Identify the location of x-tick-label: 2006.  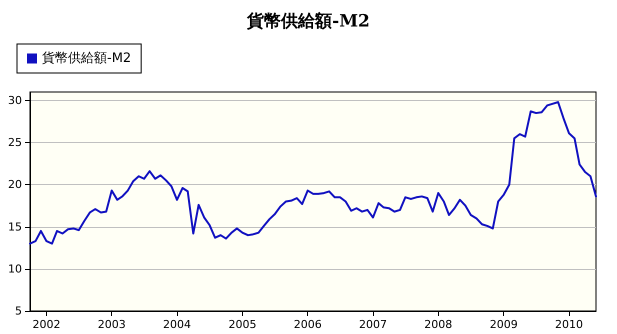
(308, 324).